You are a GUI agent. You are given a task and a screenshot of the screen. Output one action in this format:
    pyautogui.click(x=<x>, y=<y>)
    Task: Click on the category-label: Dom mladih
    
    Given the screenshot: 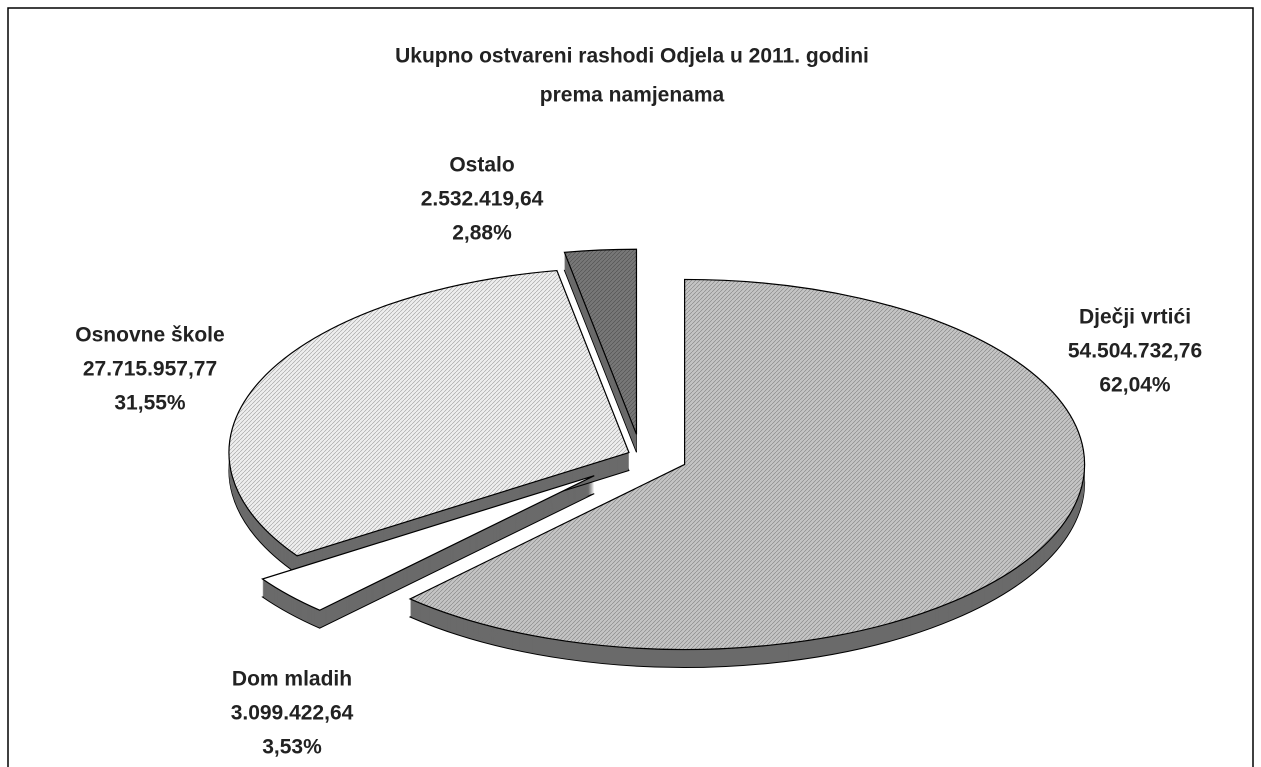 What is the action you would take?
    pyautogui.click(x=292, y=679)
    